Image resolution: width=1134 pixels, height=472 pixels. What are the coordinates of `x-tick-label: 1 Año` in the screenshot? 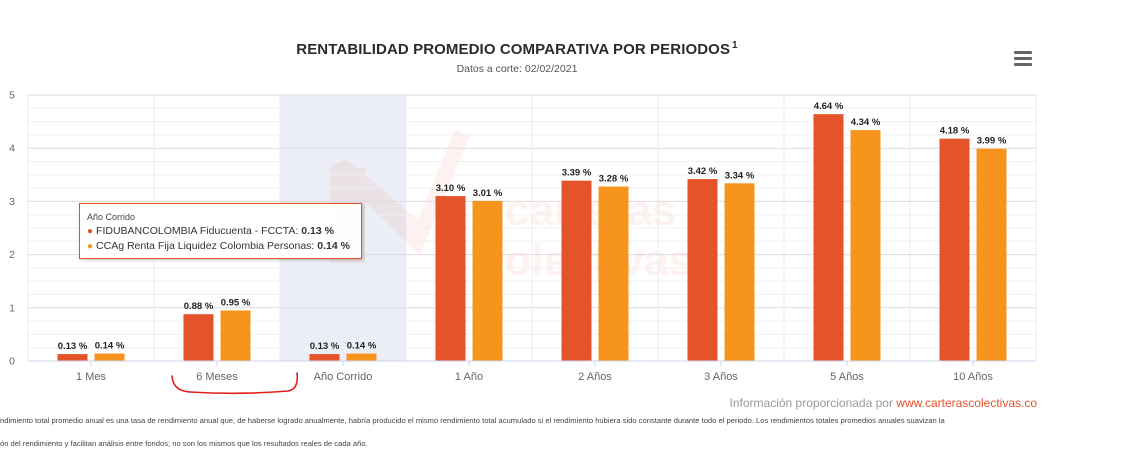 It's located at (469, 377).